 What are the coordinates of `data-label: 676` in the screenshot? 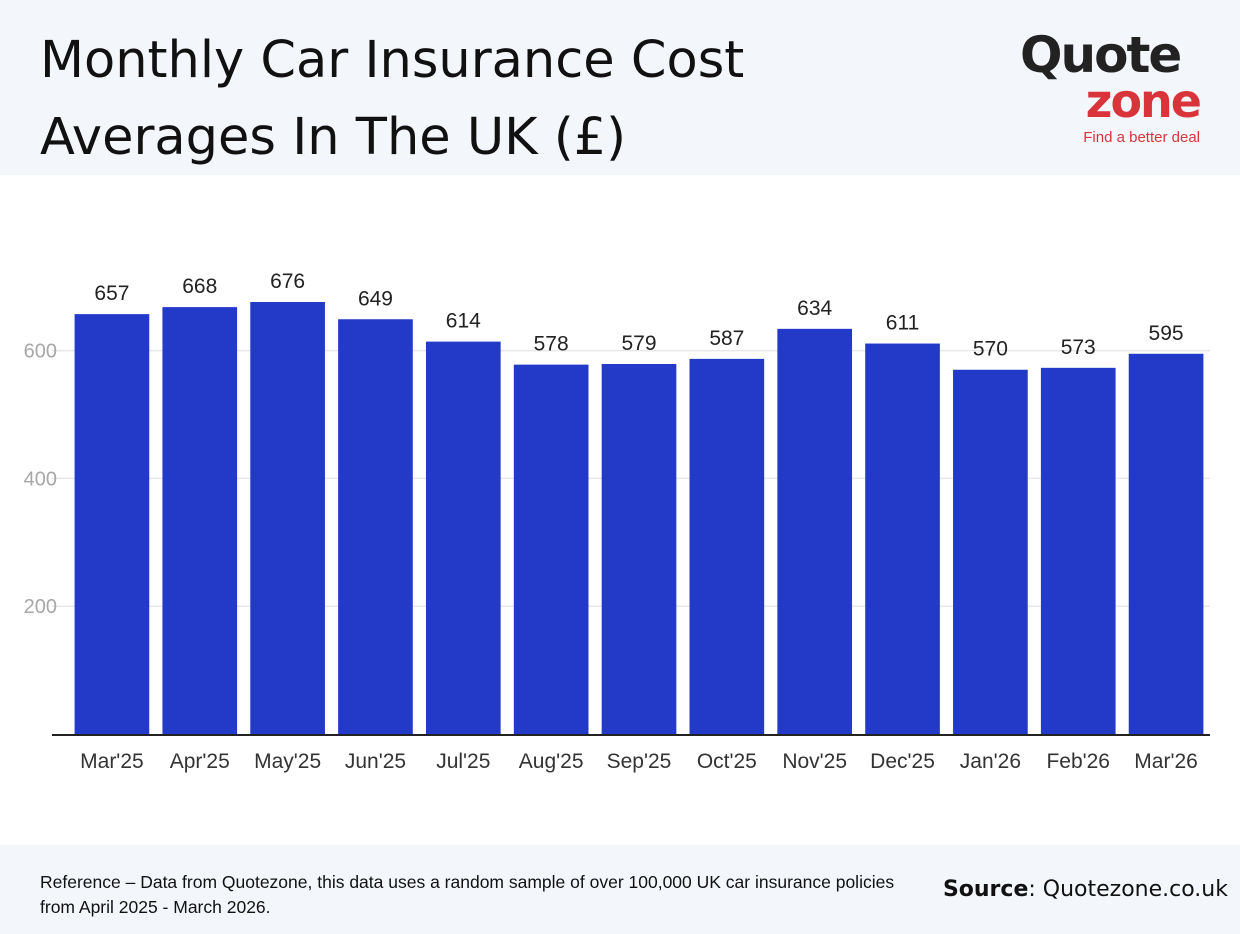 It's located at (287, 281).